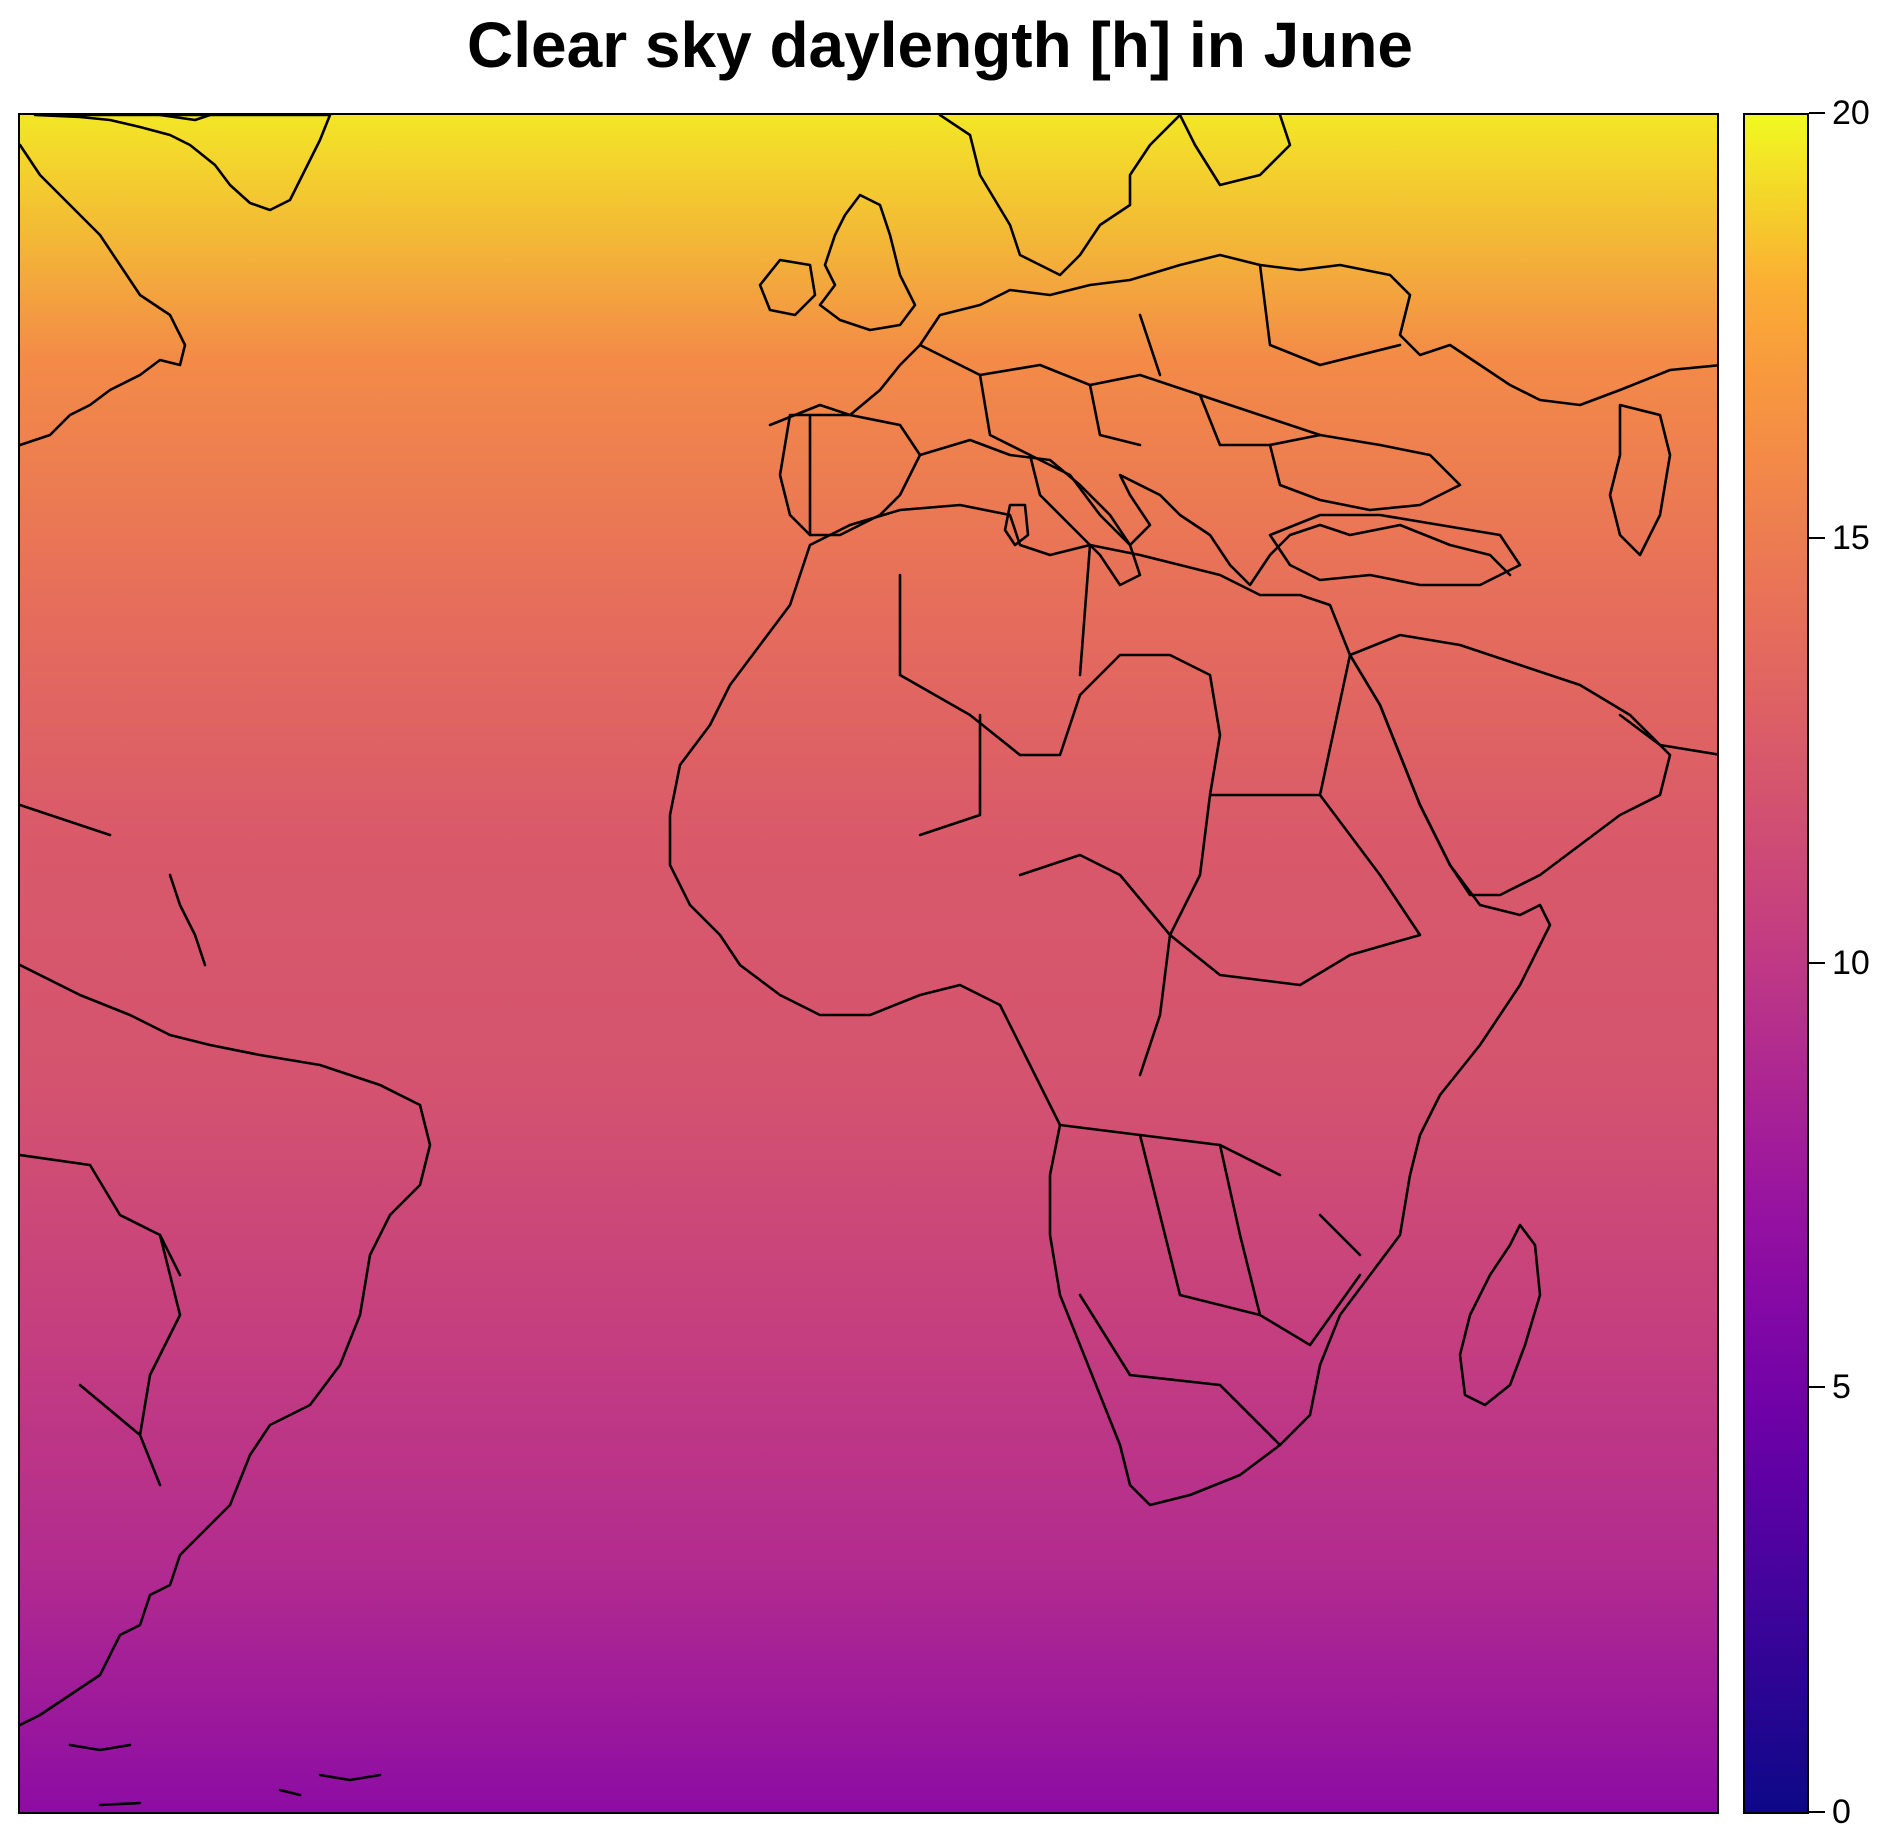 The image size is (1899, 1847). What do you see at coordinates (1500, 1315) in the screenshot?
I see `madagascar-outline` at bounding box center [1500, 1315].